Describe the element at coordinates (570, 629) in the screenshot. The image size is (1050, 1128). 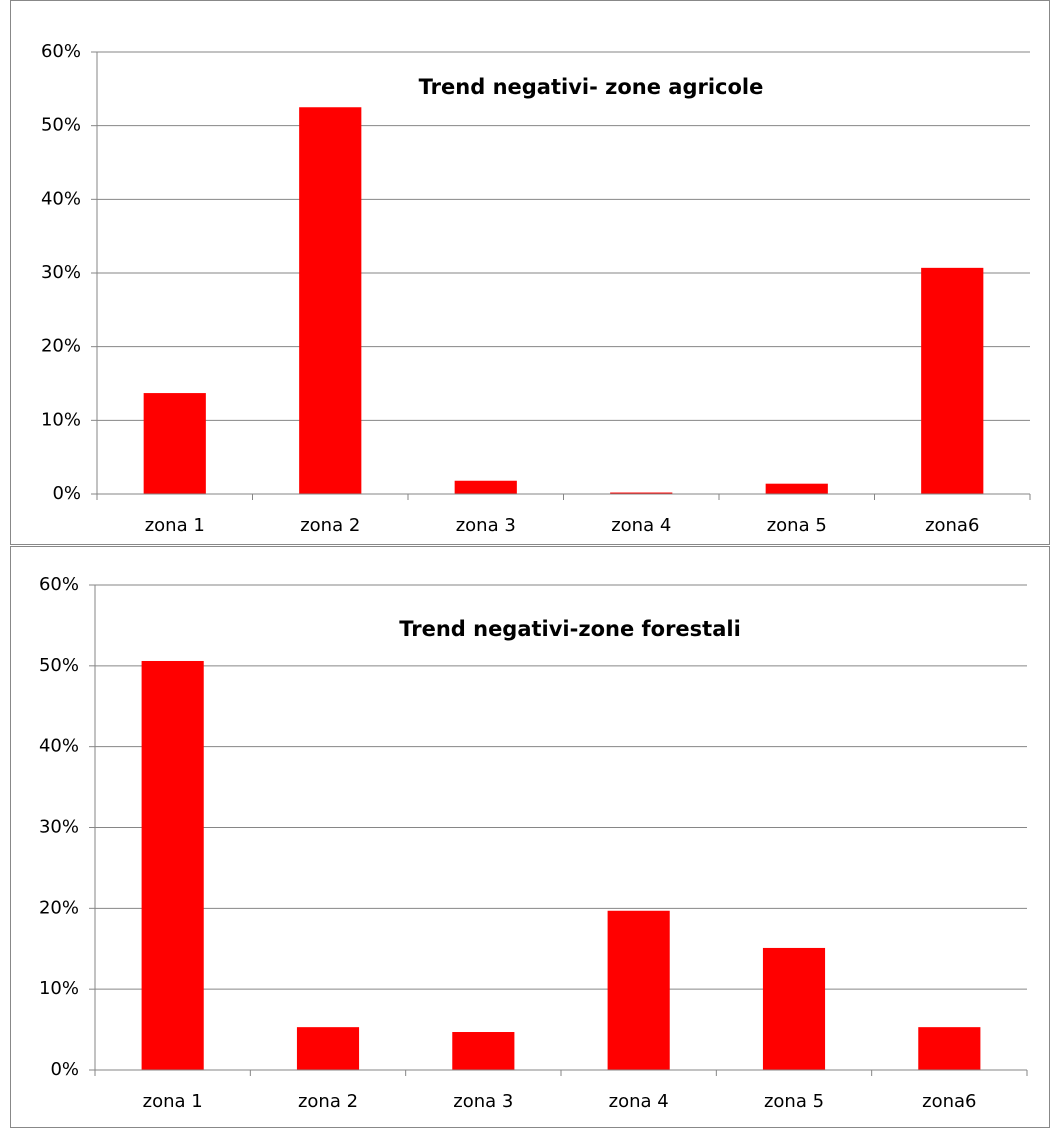
I see `chart-title: Trend negativi-zone forestali` at that location.